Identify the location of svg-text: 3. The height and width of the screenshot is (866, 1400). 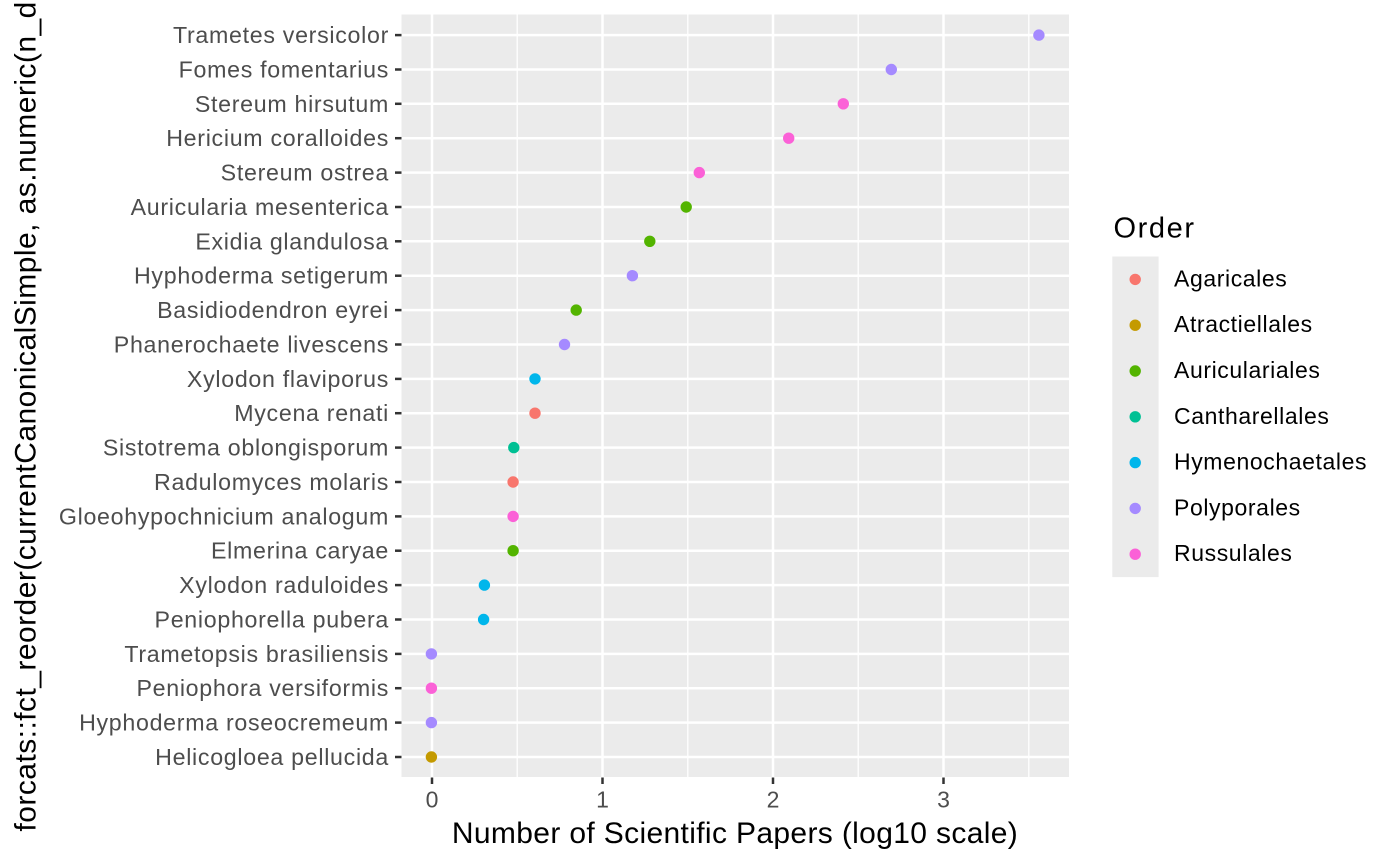
(943, 800).